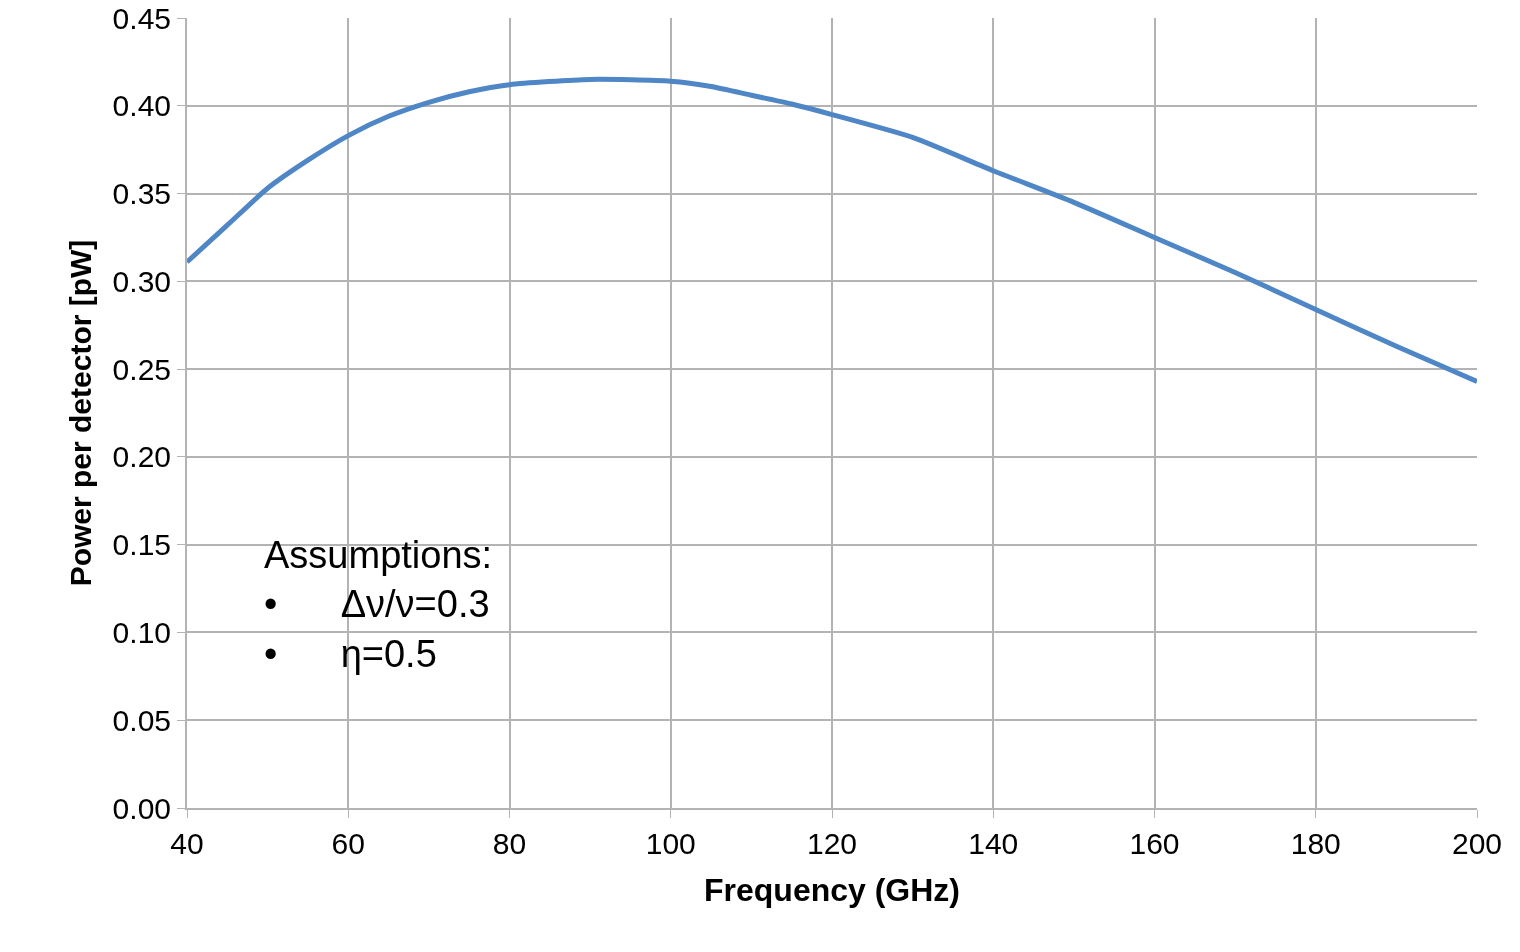 The image size is (1520, 952). I want to click on y-tick-label: 0.10, so click(141, 632).